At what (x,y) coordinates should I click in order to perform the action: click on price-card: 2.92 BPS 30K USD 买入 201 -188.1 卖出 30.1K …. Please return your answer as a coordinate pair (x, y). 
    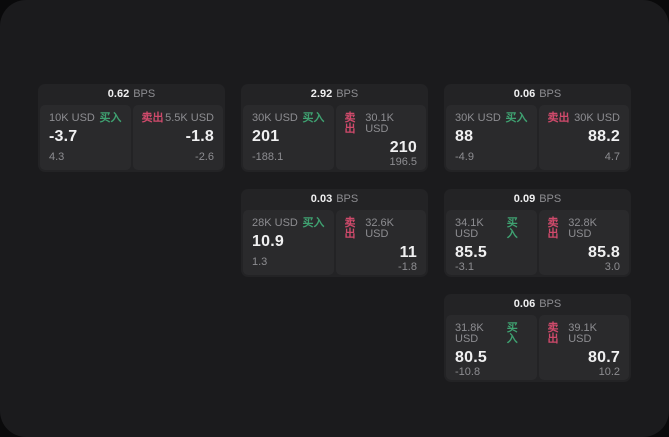
    Looking at the image, I should click on (334, 128).